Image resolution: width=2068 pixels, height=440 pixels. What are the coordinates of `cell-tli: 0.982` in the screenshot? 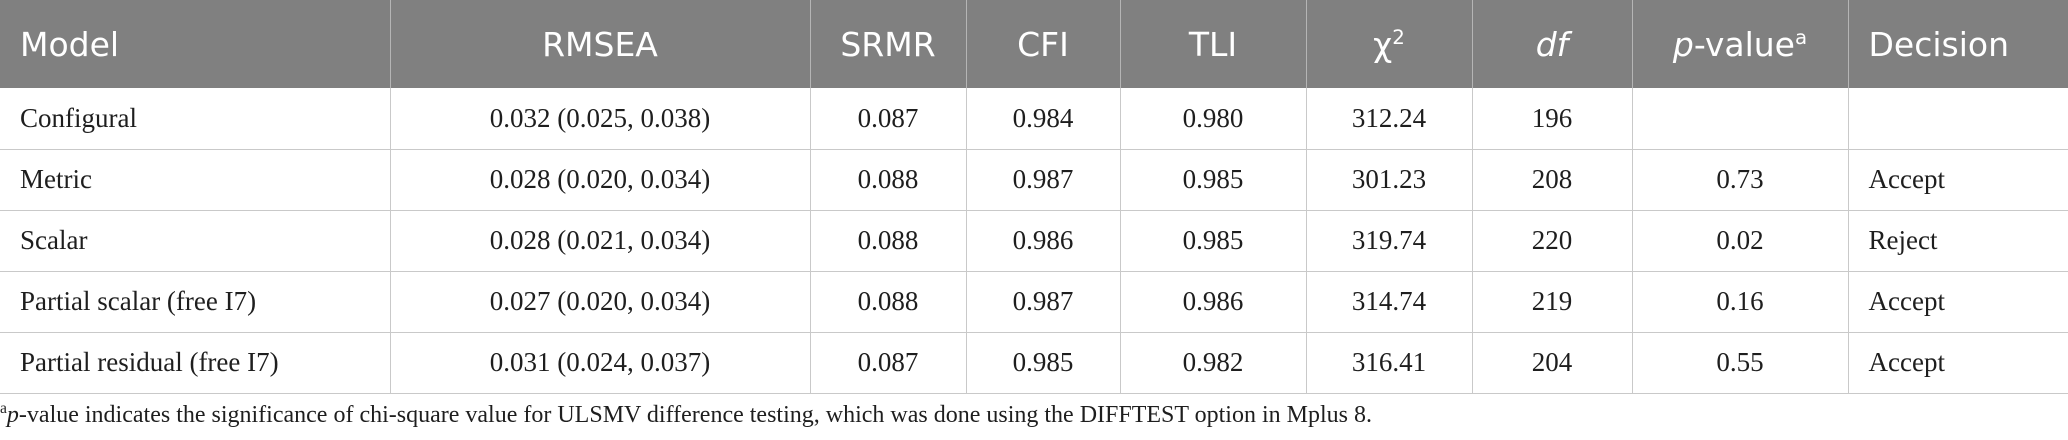 It's located at (1212, 362).